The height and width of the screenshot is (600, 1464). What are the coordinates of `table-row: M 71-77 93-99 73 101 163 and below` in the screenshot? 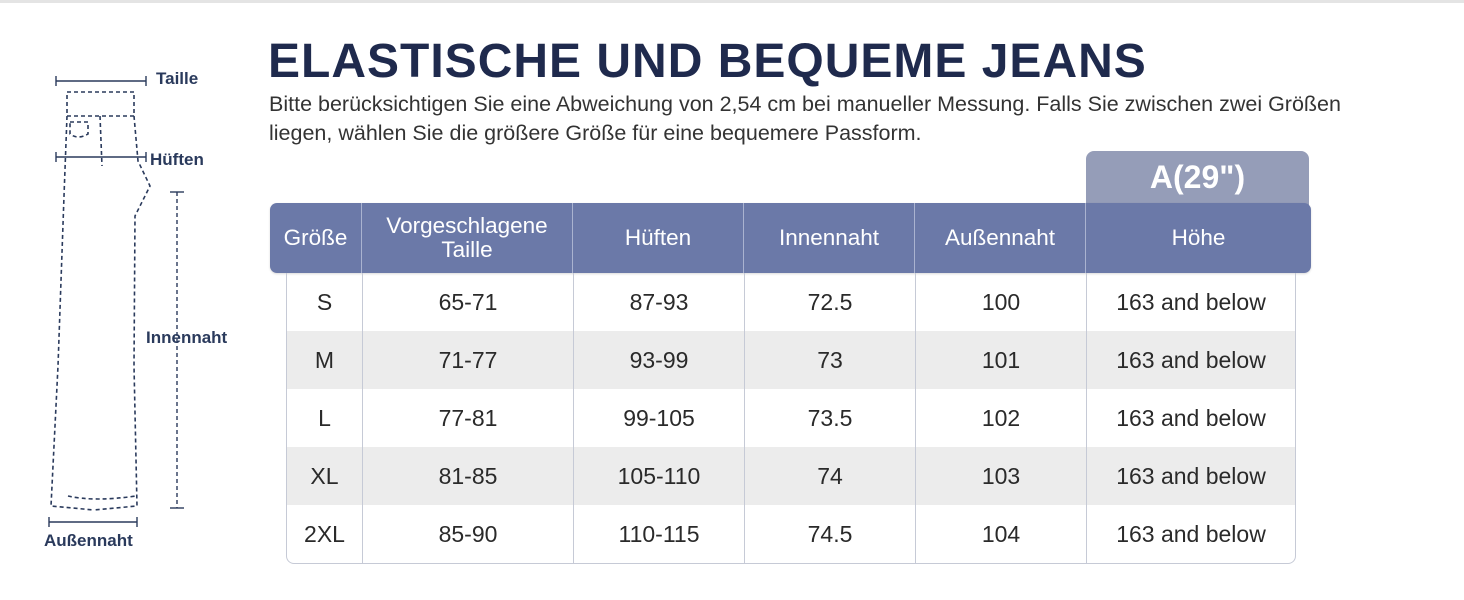 It's located at (791, 360).